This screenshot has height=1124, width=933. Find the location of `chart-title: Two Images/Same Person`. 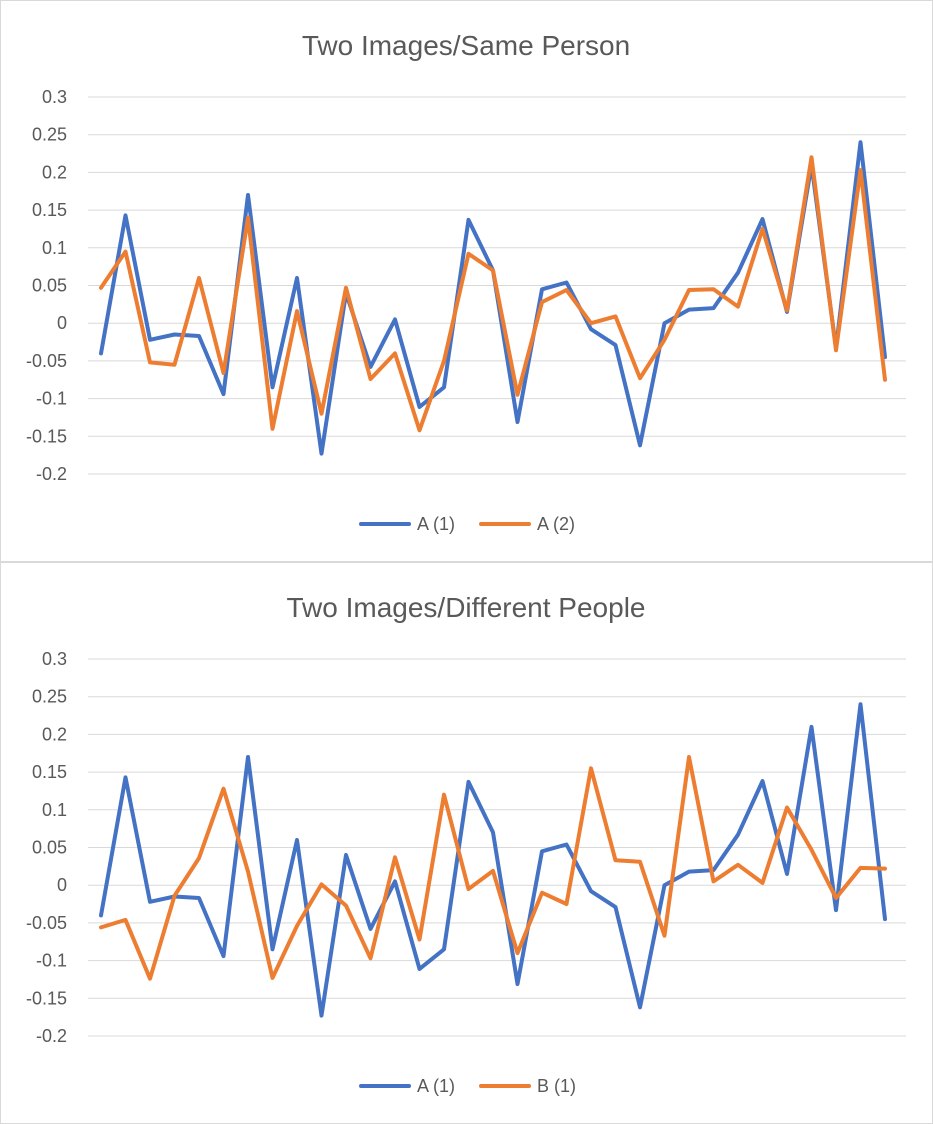

chart-title: Two Images/Same Person is located at coordinates (466, 45).